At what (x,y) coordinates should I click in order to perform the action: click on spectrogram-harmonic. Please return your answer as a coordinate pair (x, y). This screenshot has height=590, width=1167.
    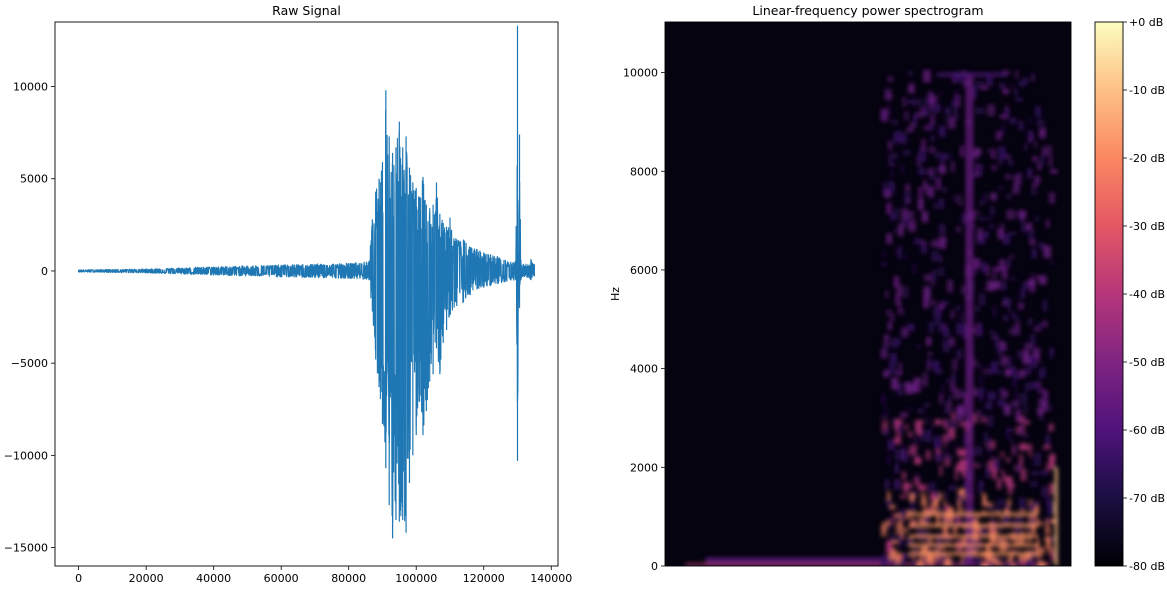
    Looking at the image, I should click on (973, 514).